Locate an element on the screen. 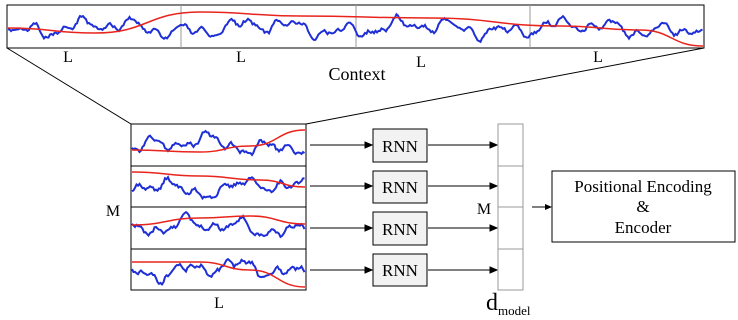 This screenshot has width=738, height=320. encoder-line-2: & is located at coordinates (642, 206).